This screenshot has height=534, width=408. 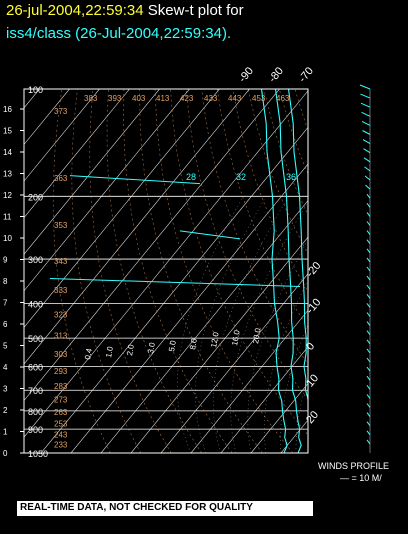 I want to click on height-tick-label: 4, so click(x=5, y=367).